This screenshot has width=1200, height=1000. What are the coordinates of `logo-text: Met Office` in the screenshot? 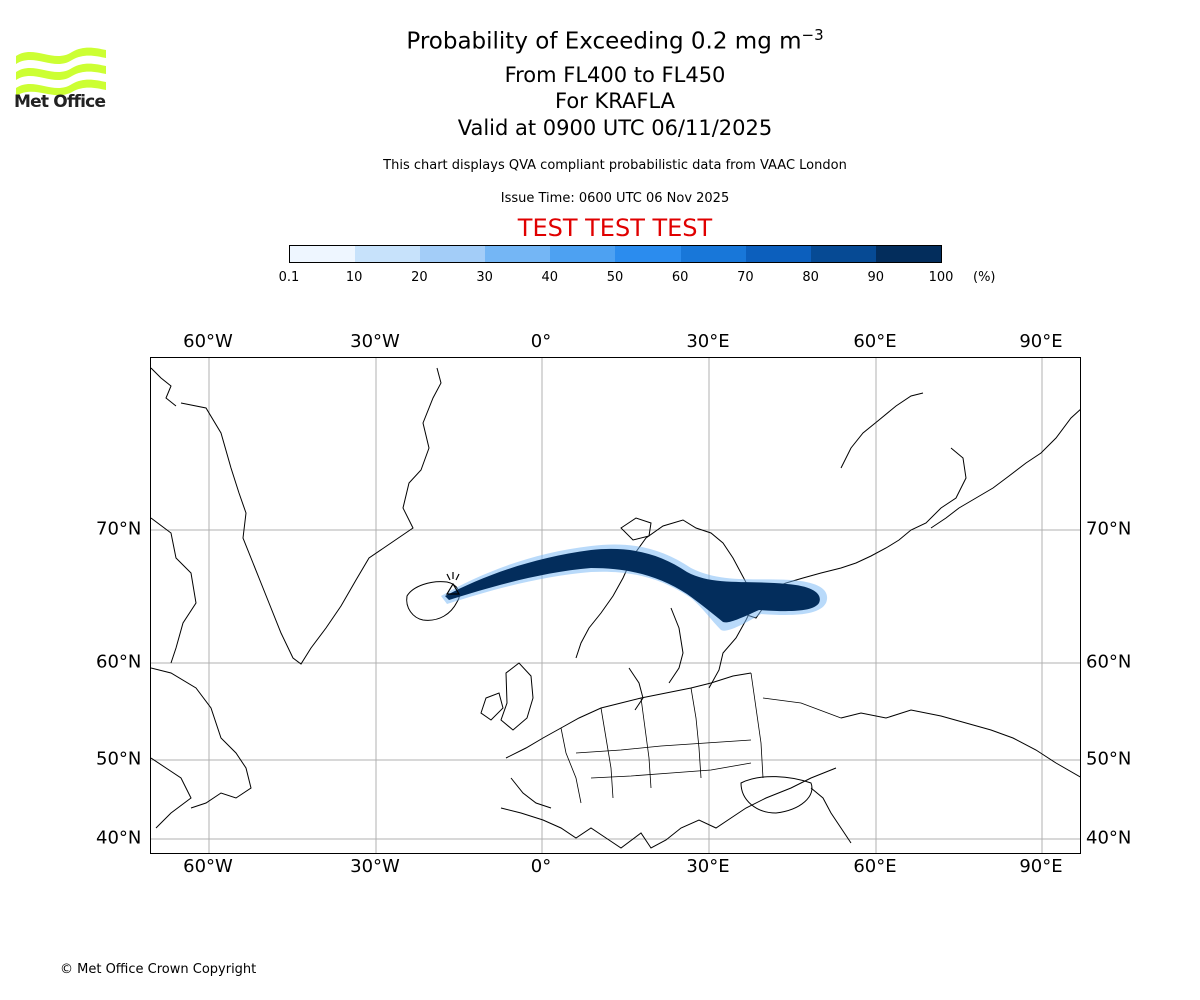 It's located at (60, 102).